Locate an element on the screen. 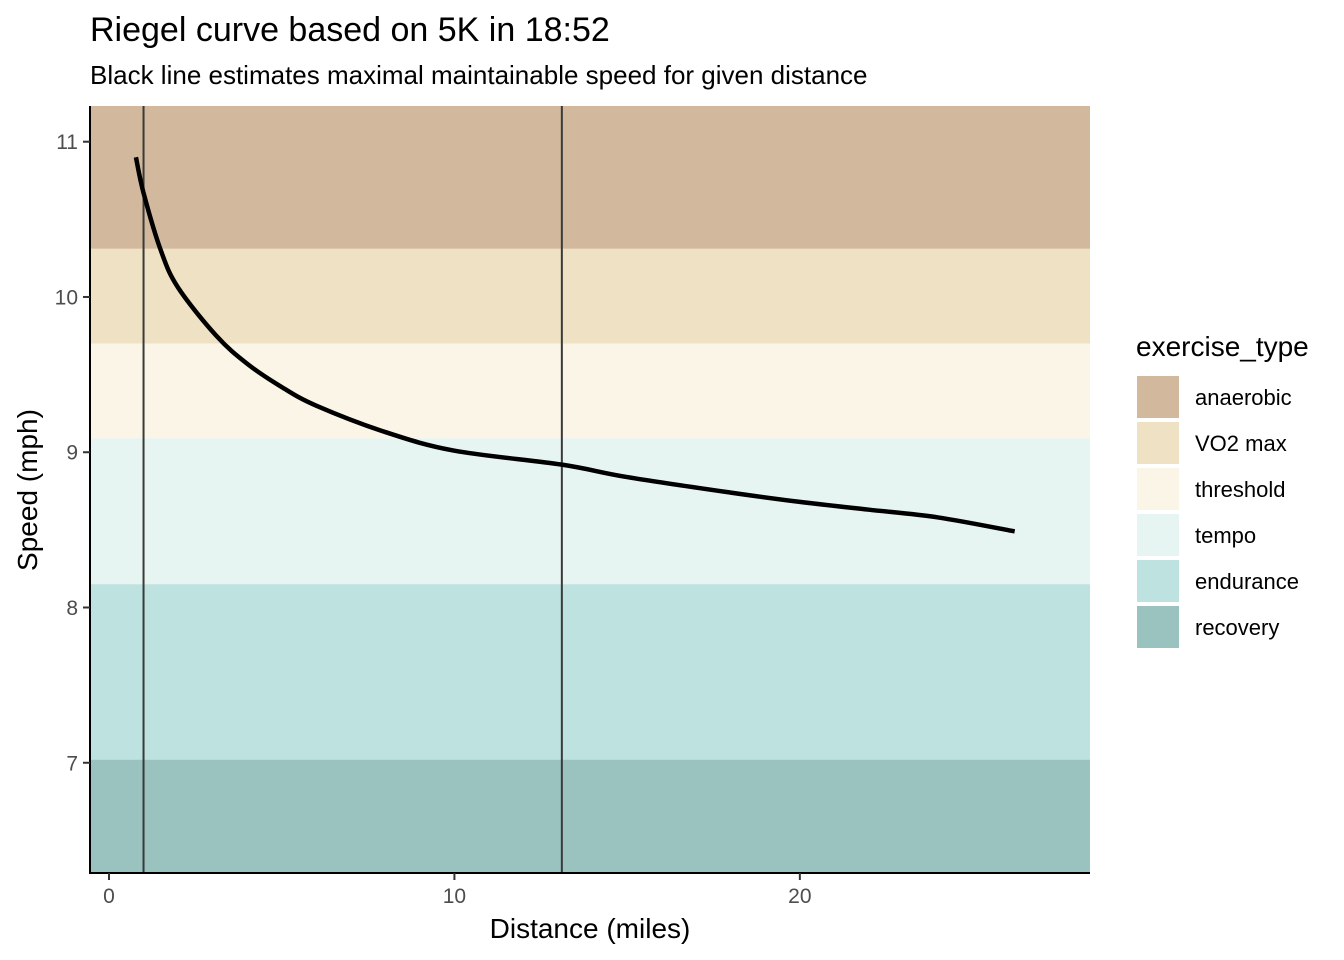 This screenshot has height=960, width=1344. legend-item-threshold: threshold is located at coordinates (1211, 489).